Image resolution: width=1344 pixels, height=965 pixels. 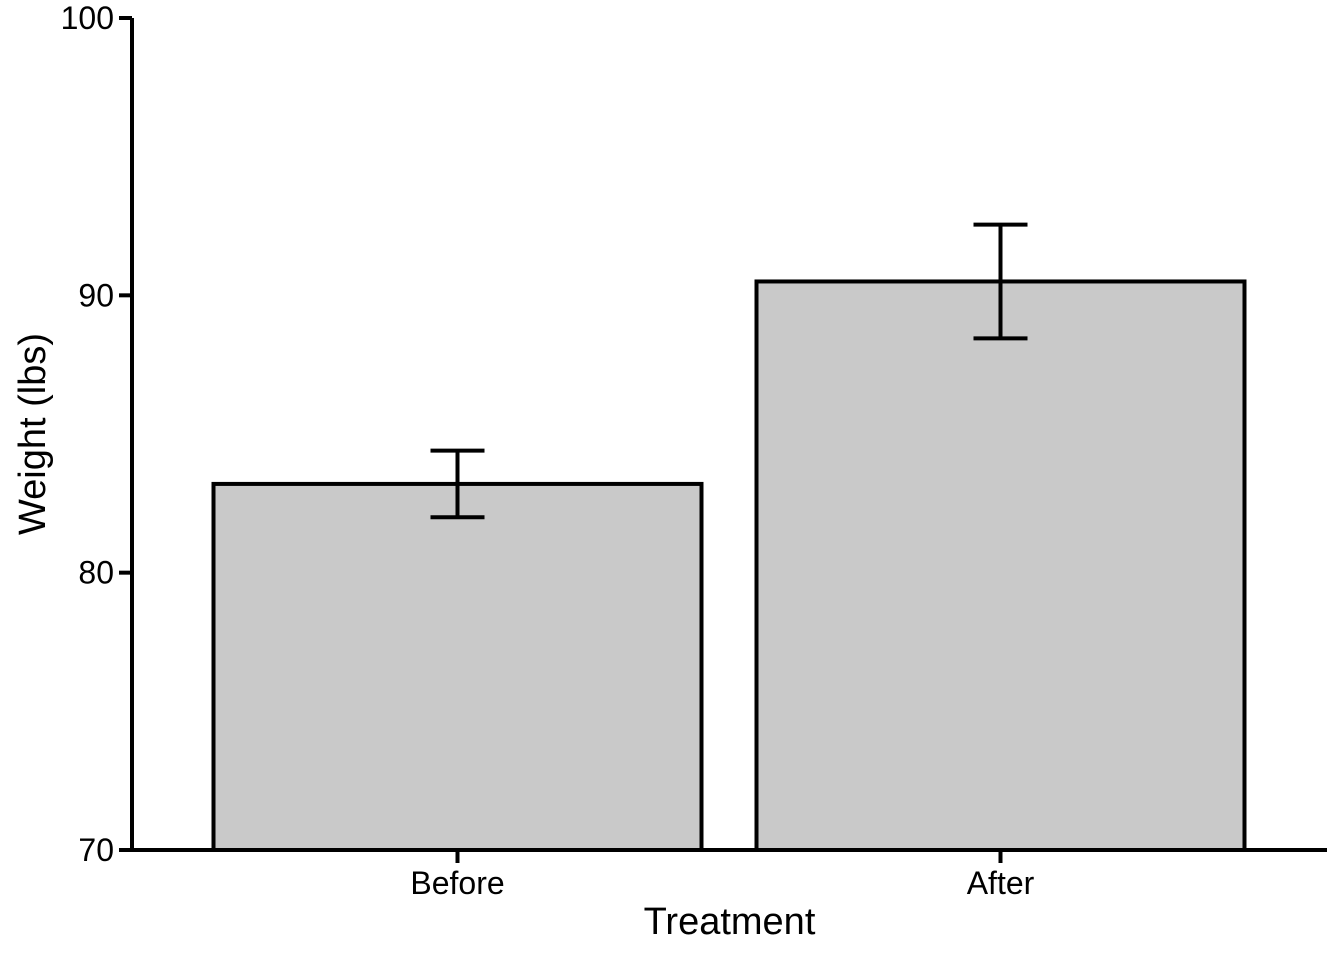 I want to click on bar-before, so click(x=457, y=666).